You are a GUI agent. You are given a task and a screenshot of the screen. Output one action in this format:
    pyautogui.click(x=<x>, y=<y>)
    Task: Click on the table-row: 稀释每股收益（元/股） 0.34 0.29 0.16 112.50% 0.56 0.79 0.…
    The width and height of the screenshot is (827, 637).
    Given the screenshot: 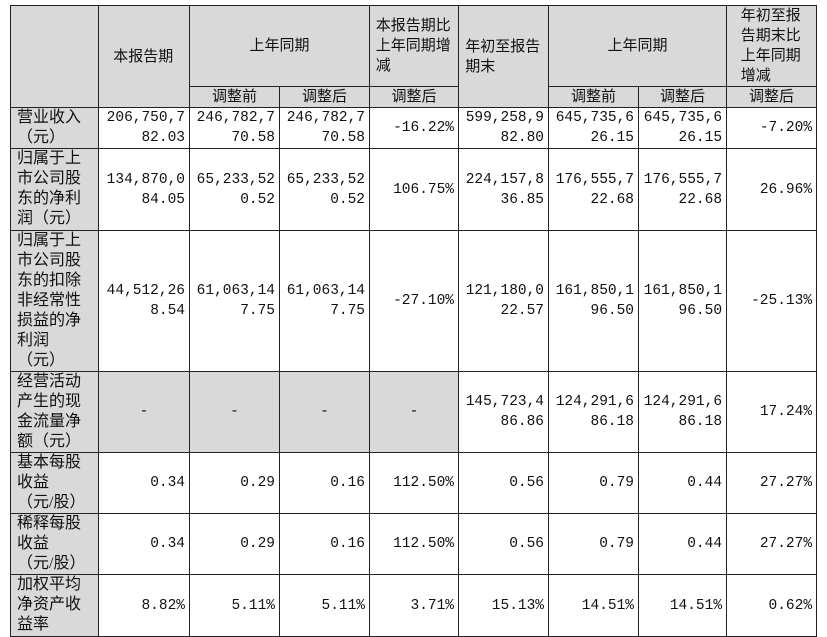 What is the action you would take?
    pyautogui.click(x=414, y=544)
    